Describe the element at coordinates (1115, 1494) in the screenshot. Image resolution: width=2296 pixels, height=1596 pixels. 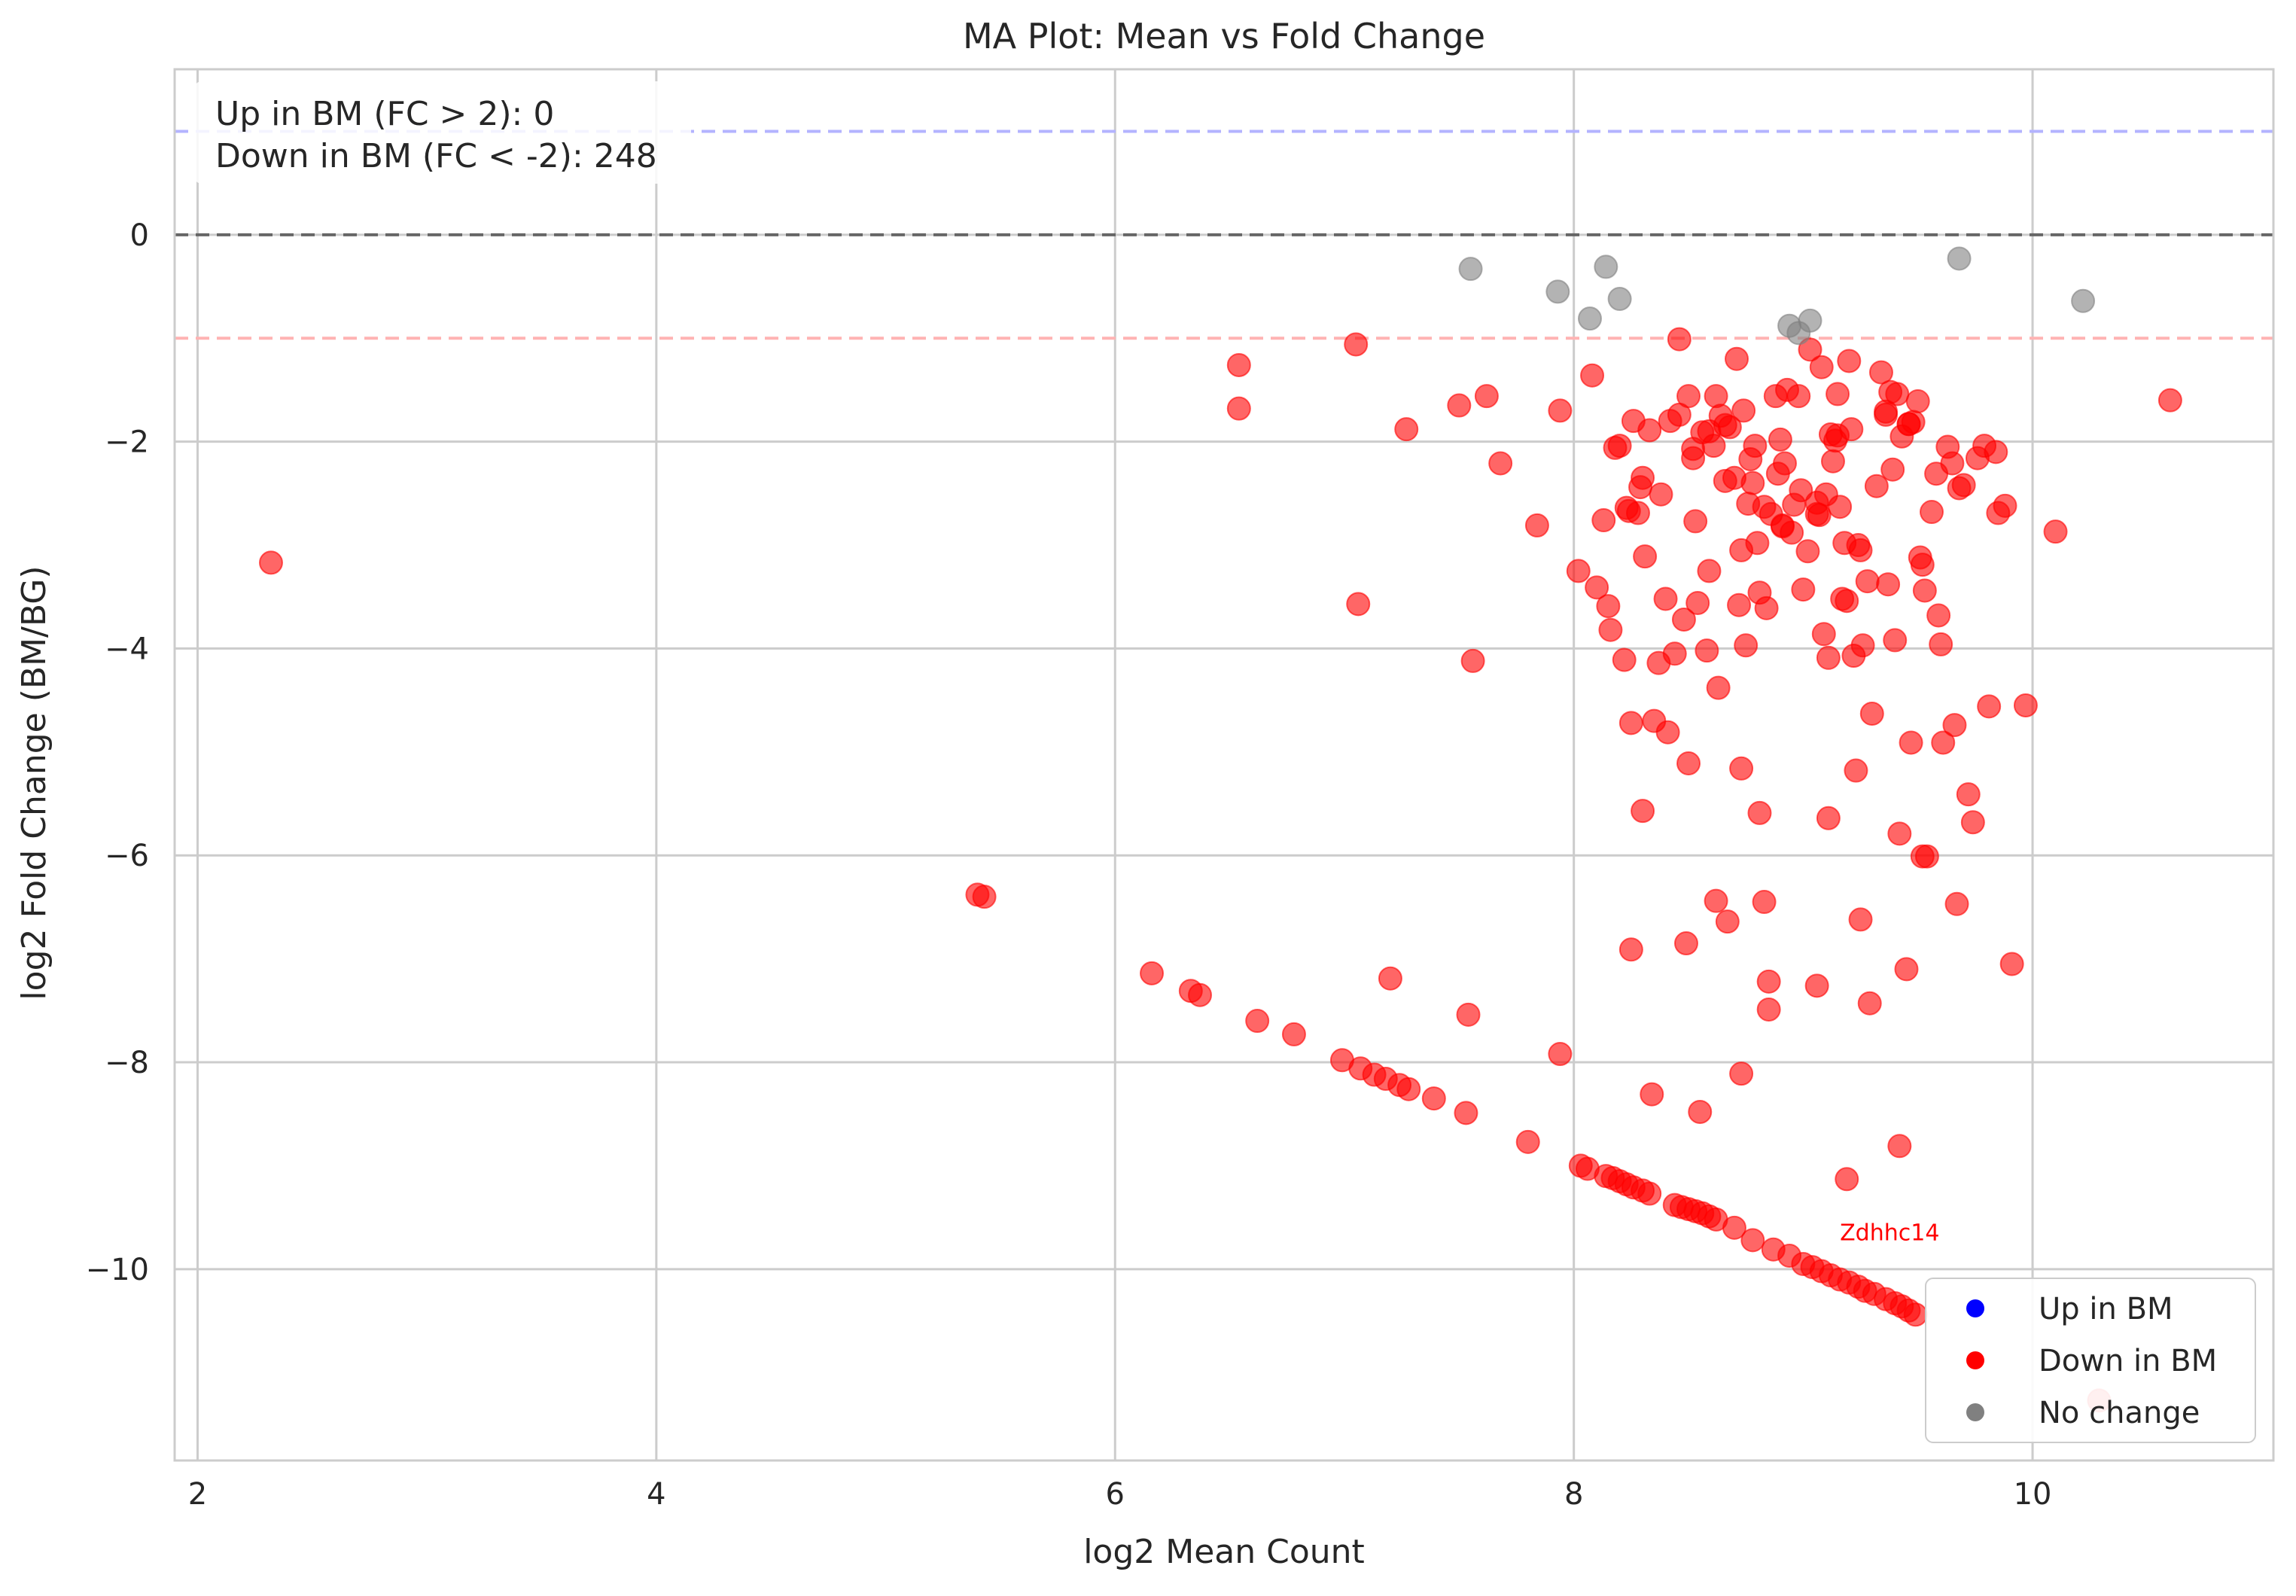
I see `x-tick-label: 6` at that location.